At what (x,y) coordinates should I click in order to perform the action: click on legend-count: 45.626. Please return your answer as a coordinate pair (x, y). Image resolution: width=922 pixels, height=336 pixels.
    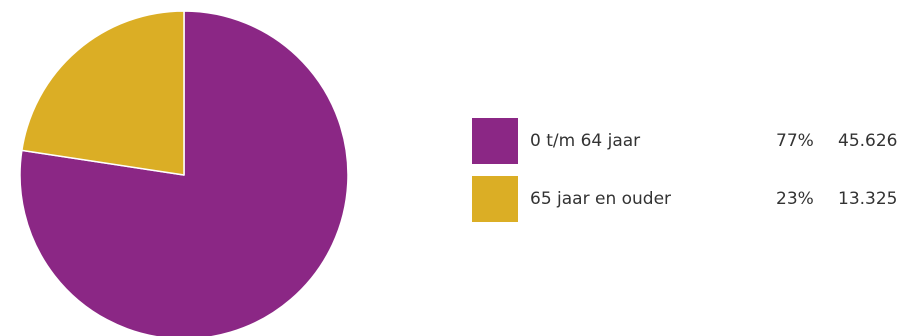
    Looking at the image, I should click on (868, 141).